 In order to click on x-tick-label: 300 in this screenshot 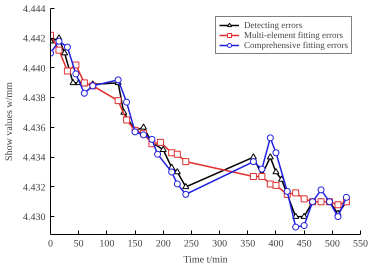, I will do `click(220, 244)`.